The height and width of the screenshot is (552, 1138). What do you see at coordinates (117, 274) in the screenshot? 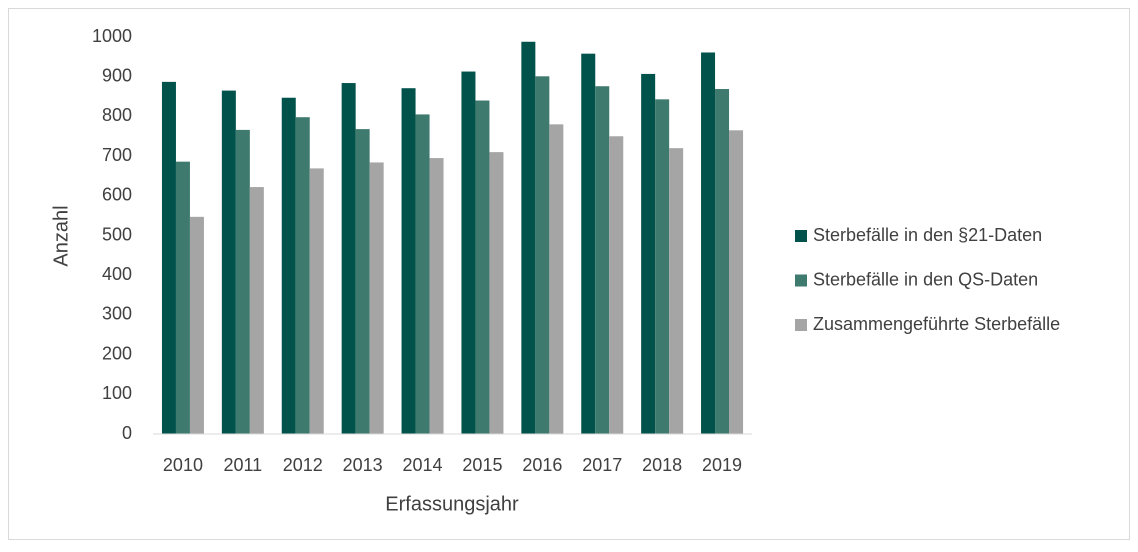
I see `y-tick-label: 400` at bounding box center [117, 274].